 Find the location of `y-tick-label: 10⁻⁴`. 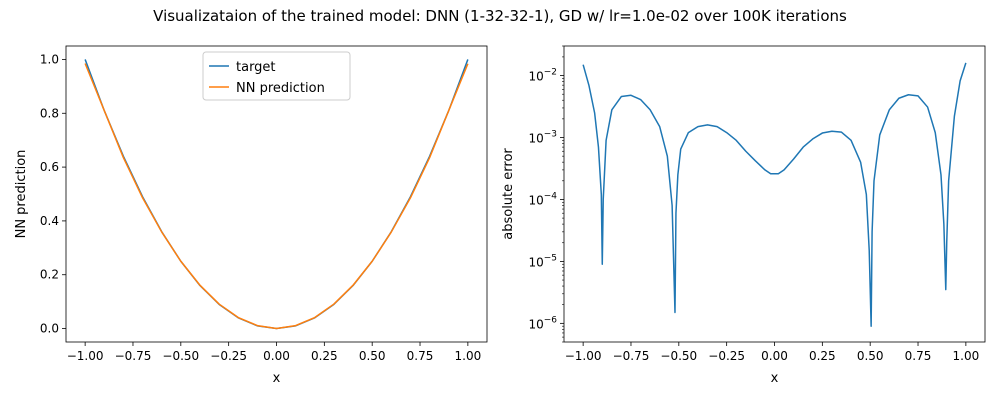

y-tick-label: 10⁻⁴ is located at coordinates (542, 199).